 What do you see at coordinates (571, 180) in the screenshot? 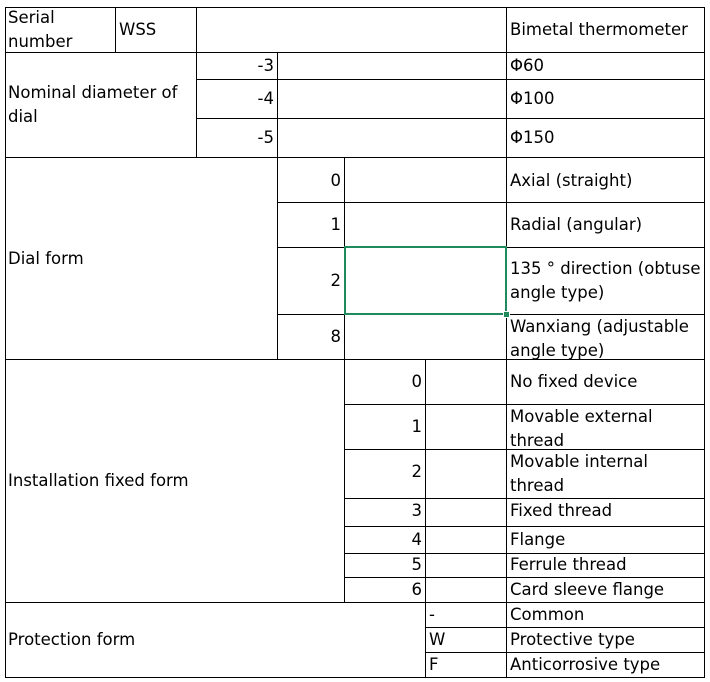
I see `description-cell: Axial (straight)` at bounding box center [571, 180].